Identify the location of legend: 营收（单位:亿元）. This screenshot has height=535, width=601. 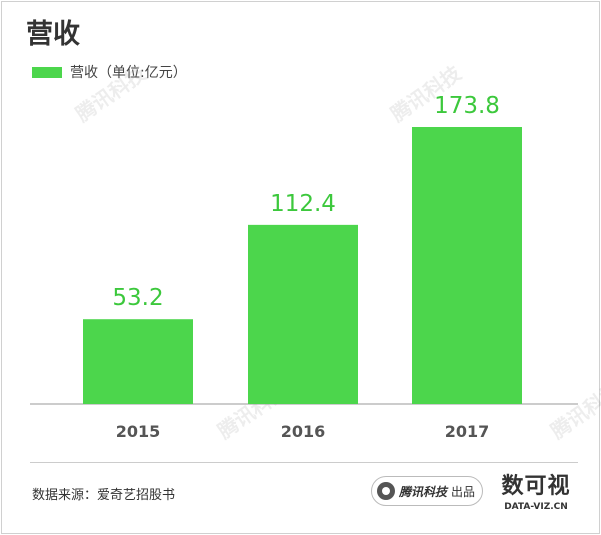
(109, 72).